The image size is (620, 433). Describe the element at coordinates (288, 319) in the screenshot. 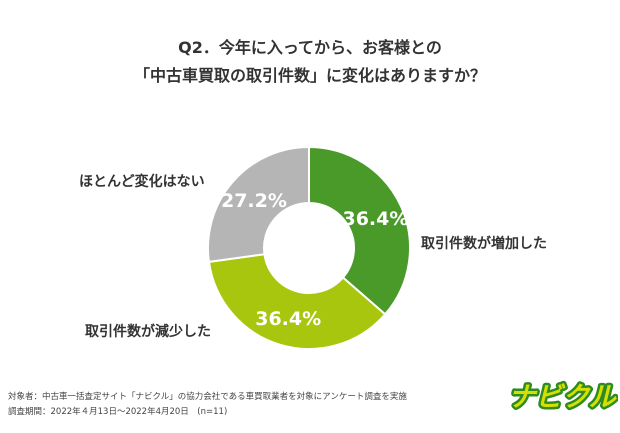

I see `value-label-decrease: 36.4%` at that location.